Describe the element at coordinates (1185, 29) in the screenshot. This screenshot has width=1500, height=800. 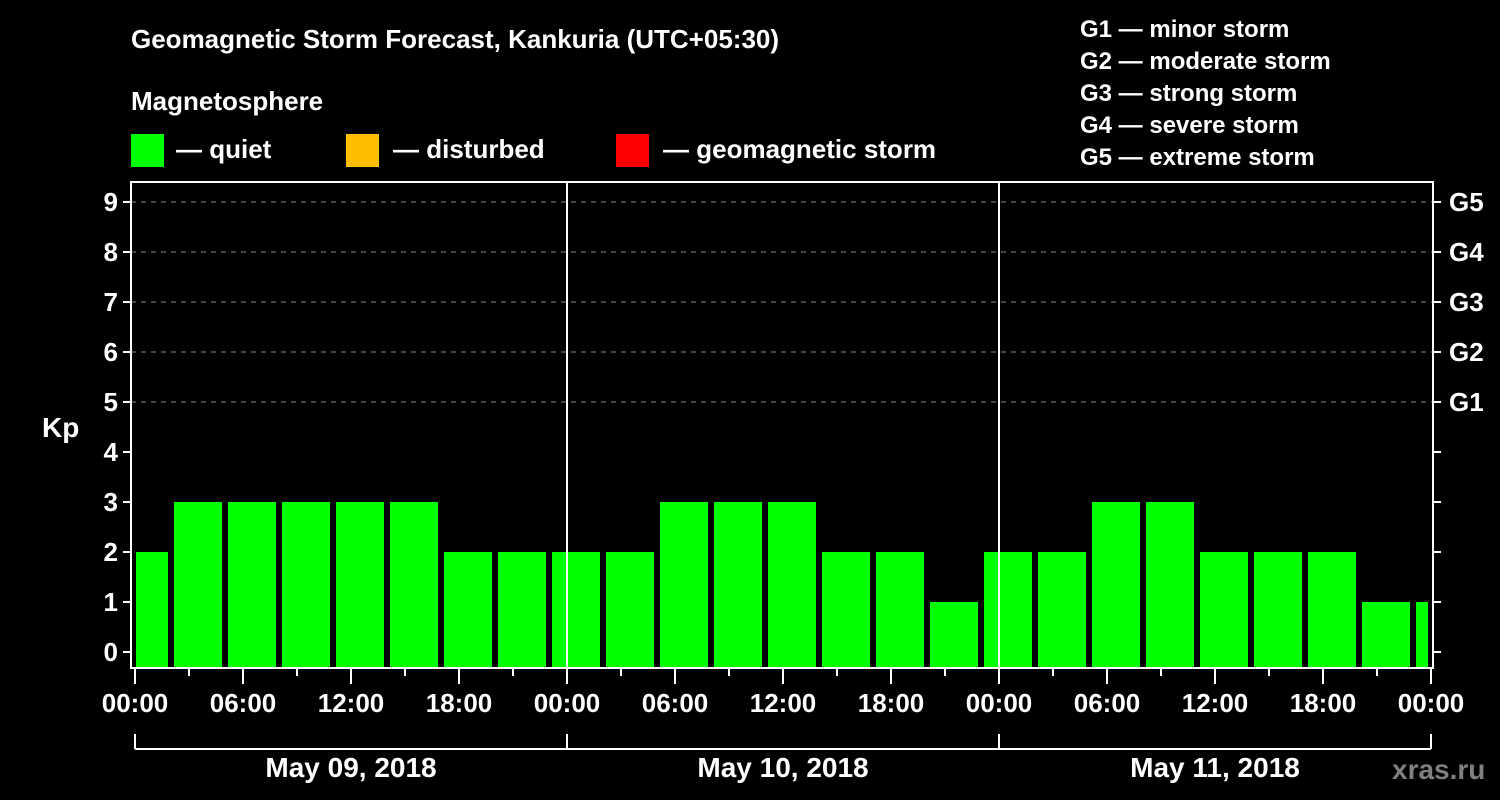
I see `storm-scale-g1: G1 — minor storm` at that location.